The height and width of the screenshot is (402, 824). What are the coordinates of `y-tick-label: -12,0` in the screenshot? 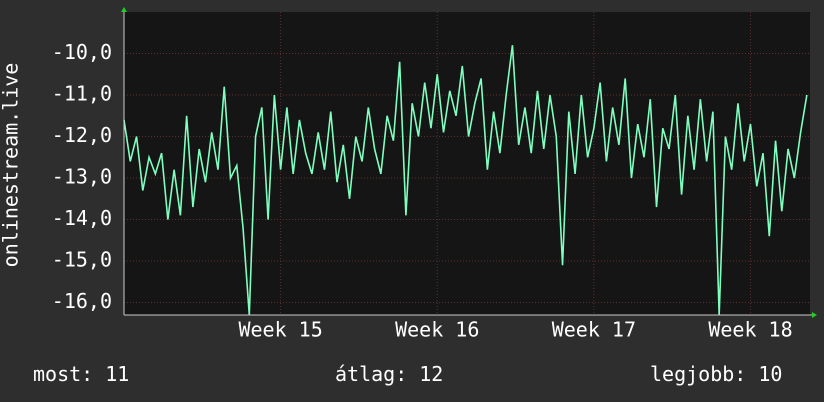 It's located at (82, 135).